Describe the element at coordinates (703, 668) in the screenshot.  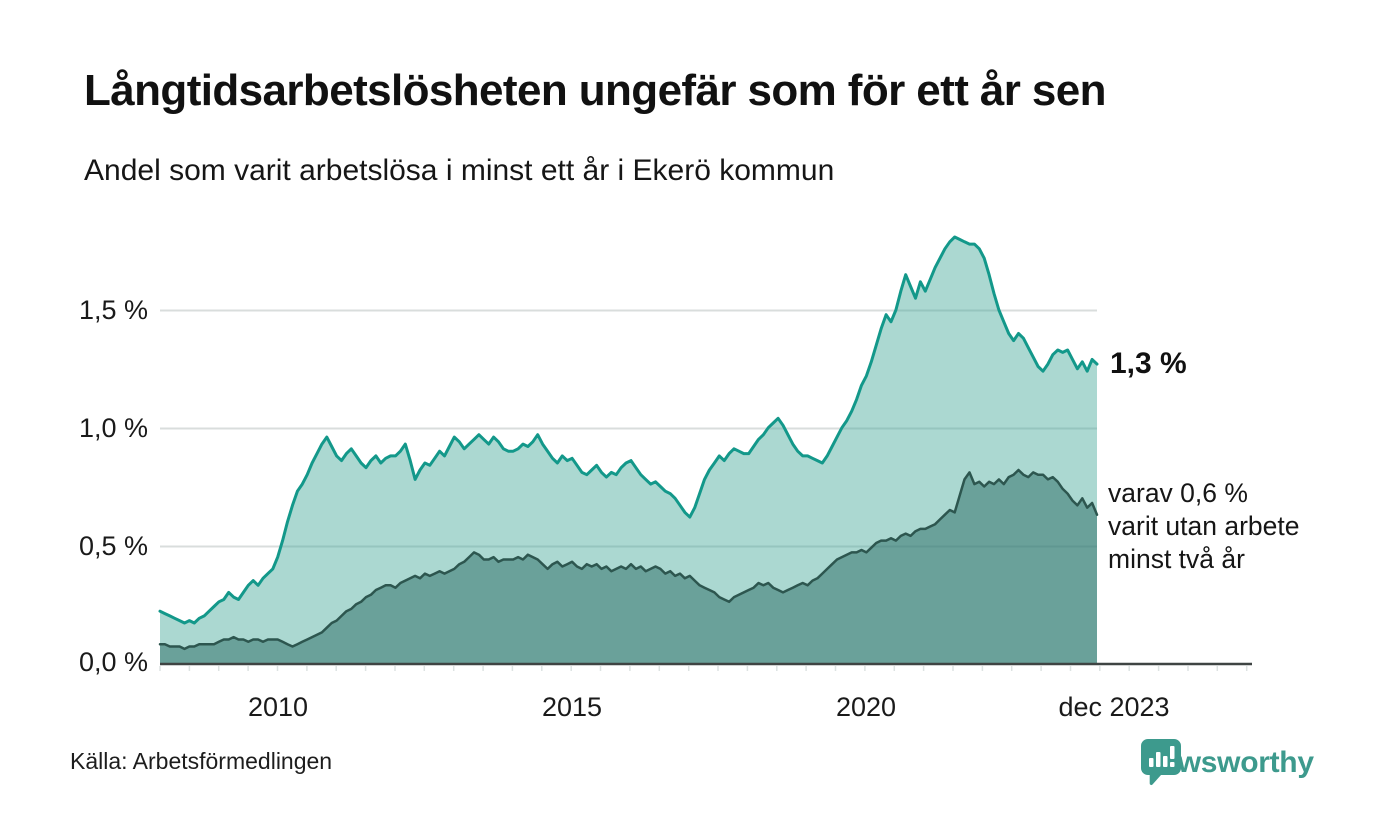
I see `x-axis-ticks` at that location.